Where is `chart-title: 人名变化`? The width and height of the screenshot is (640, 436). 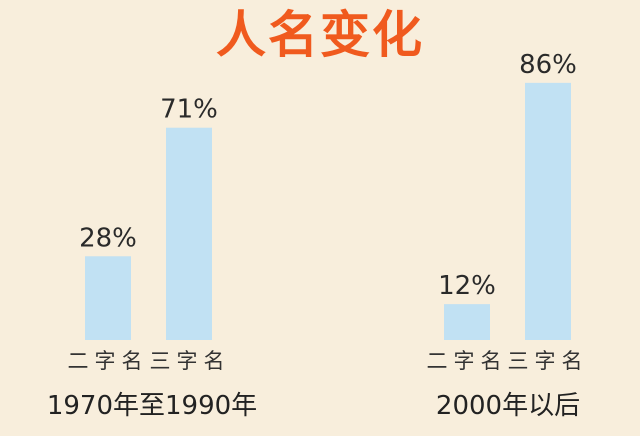 chart-title: 人名变化 is located at coordinates (320, 35).